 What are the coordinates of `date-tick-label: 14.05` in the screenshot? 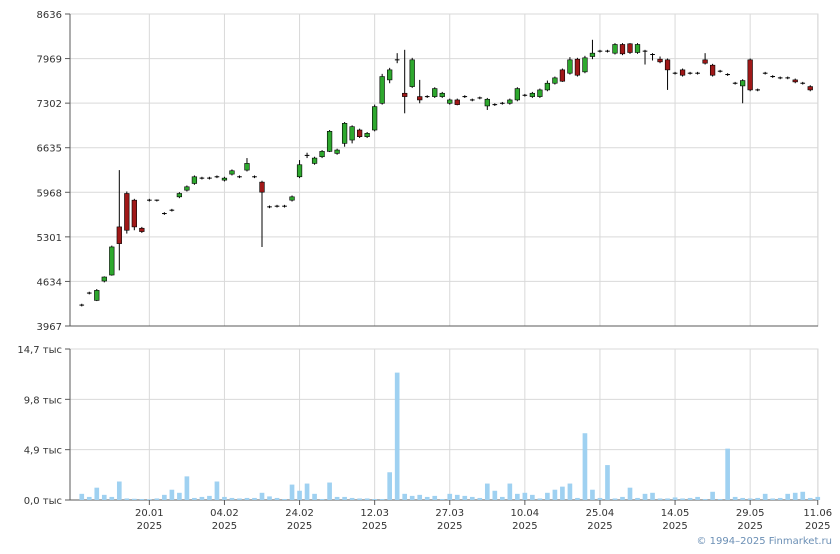 It's located at (675, 513).